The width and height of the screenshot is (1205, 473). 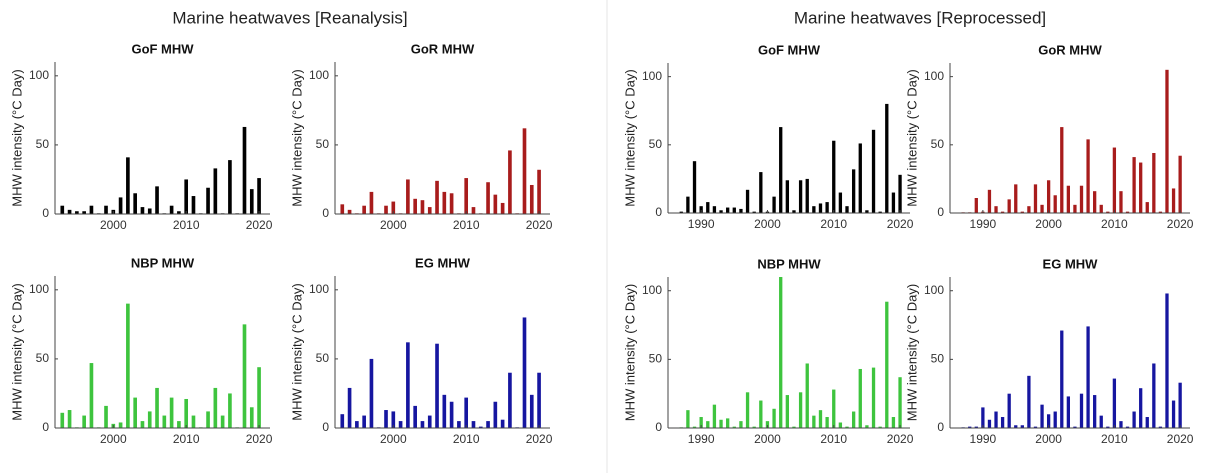 What do you see at coordinates (983, 439) in the screenshot?
I see `x-tick-label: 1990` at bounding box center [983, 439].